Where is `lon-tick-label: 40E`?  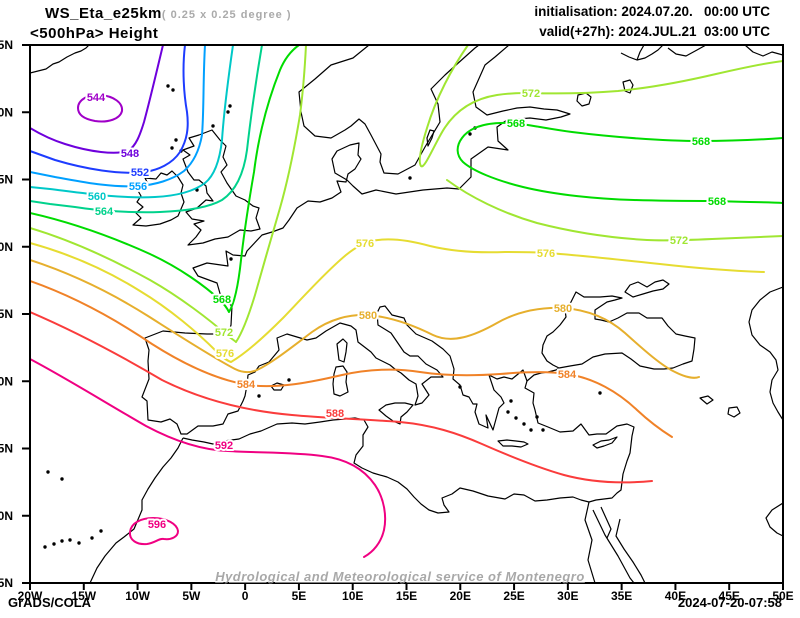
lon-tick-label: 40E is located at coordinates (675, 596).